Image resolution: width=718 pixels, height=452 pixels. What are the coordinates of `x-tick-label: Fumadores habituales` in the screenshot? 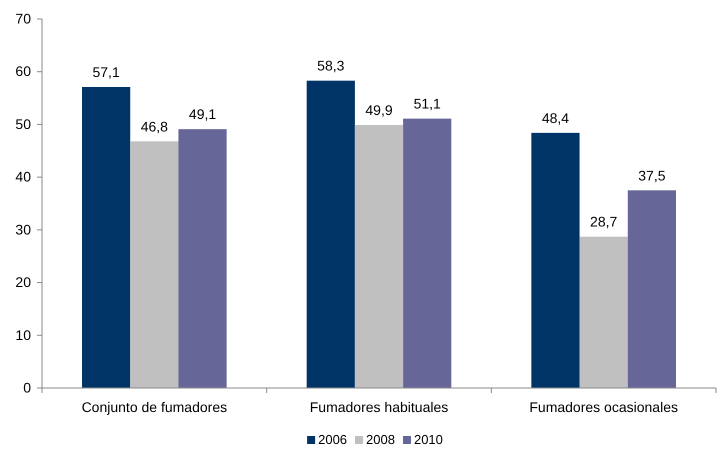 It's located at (379, 406).